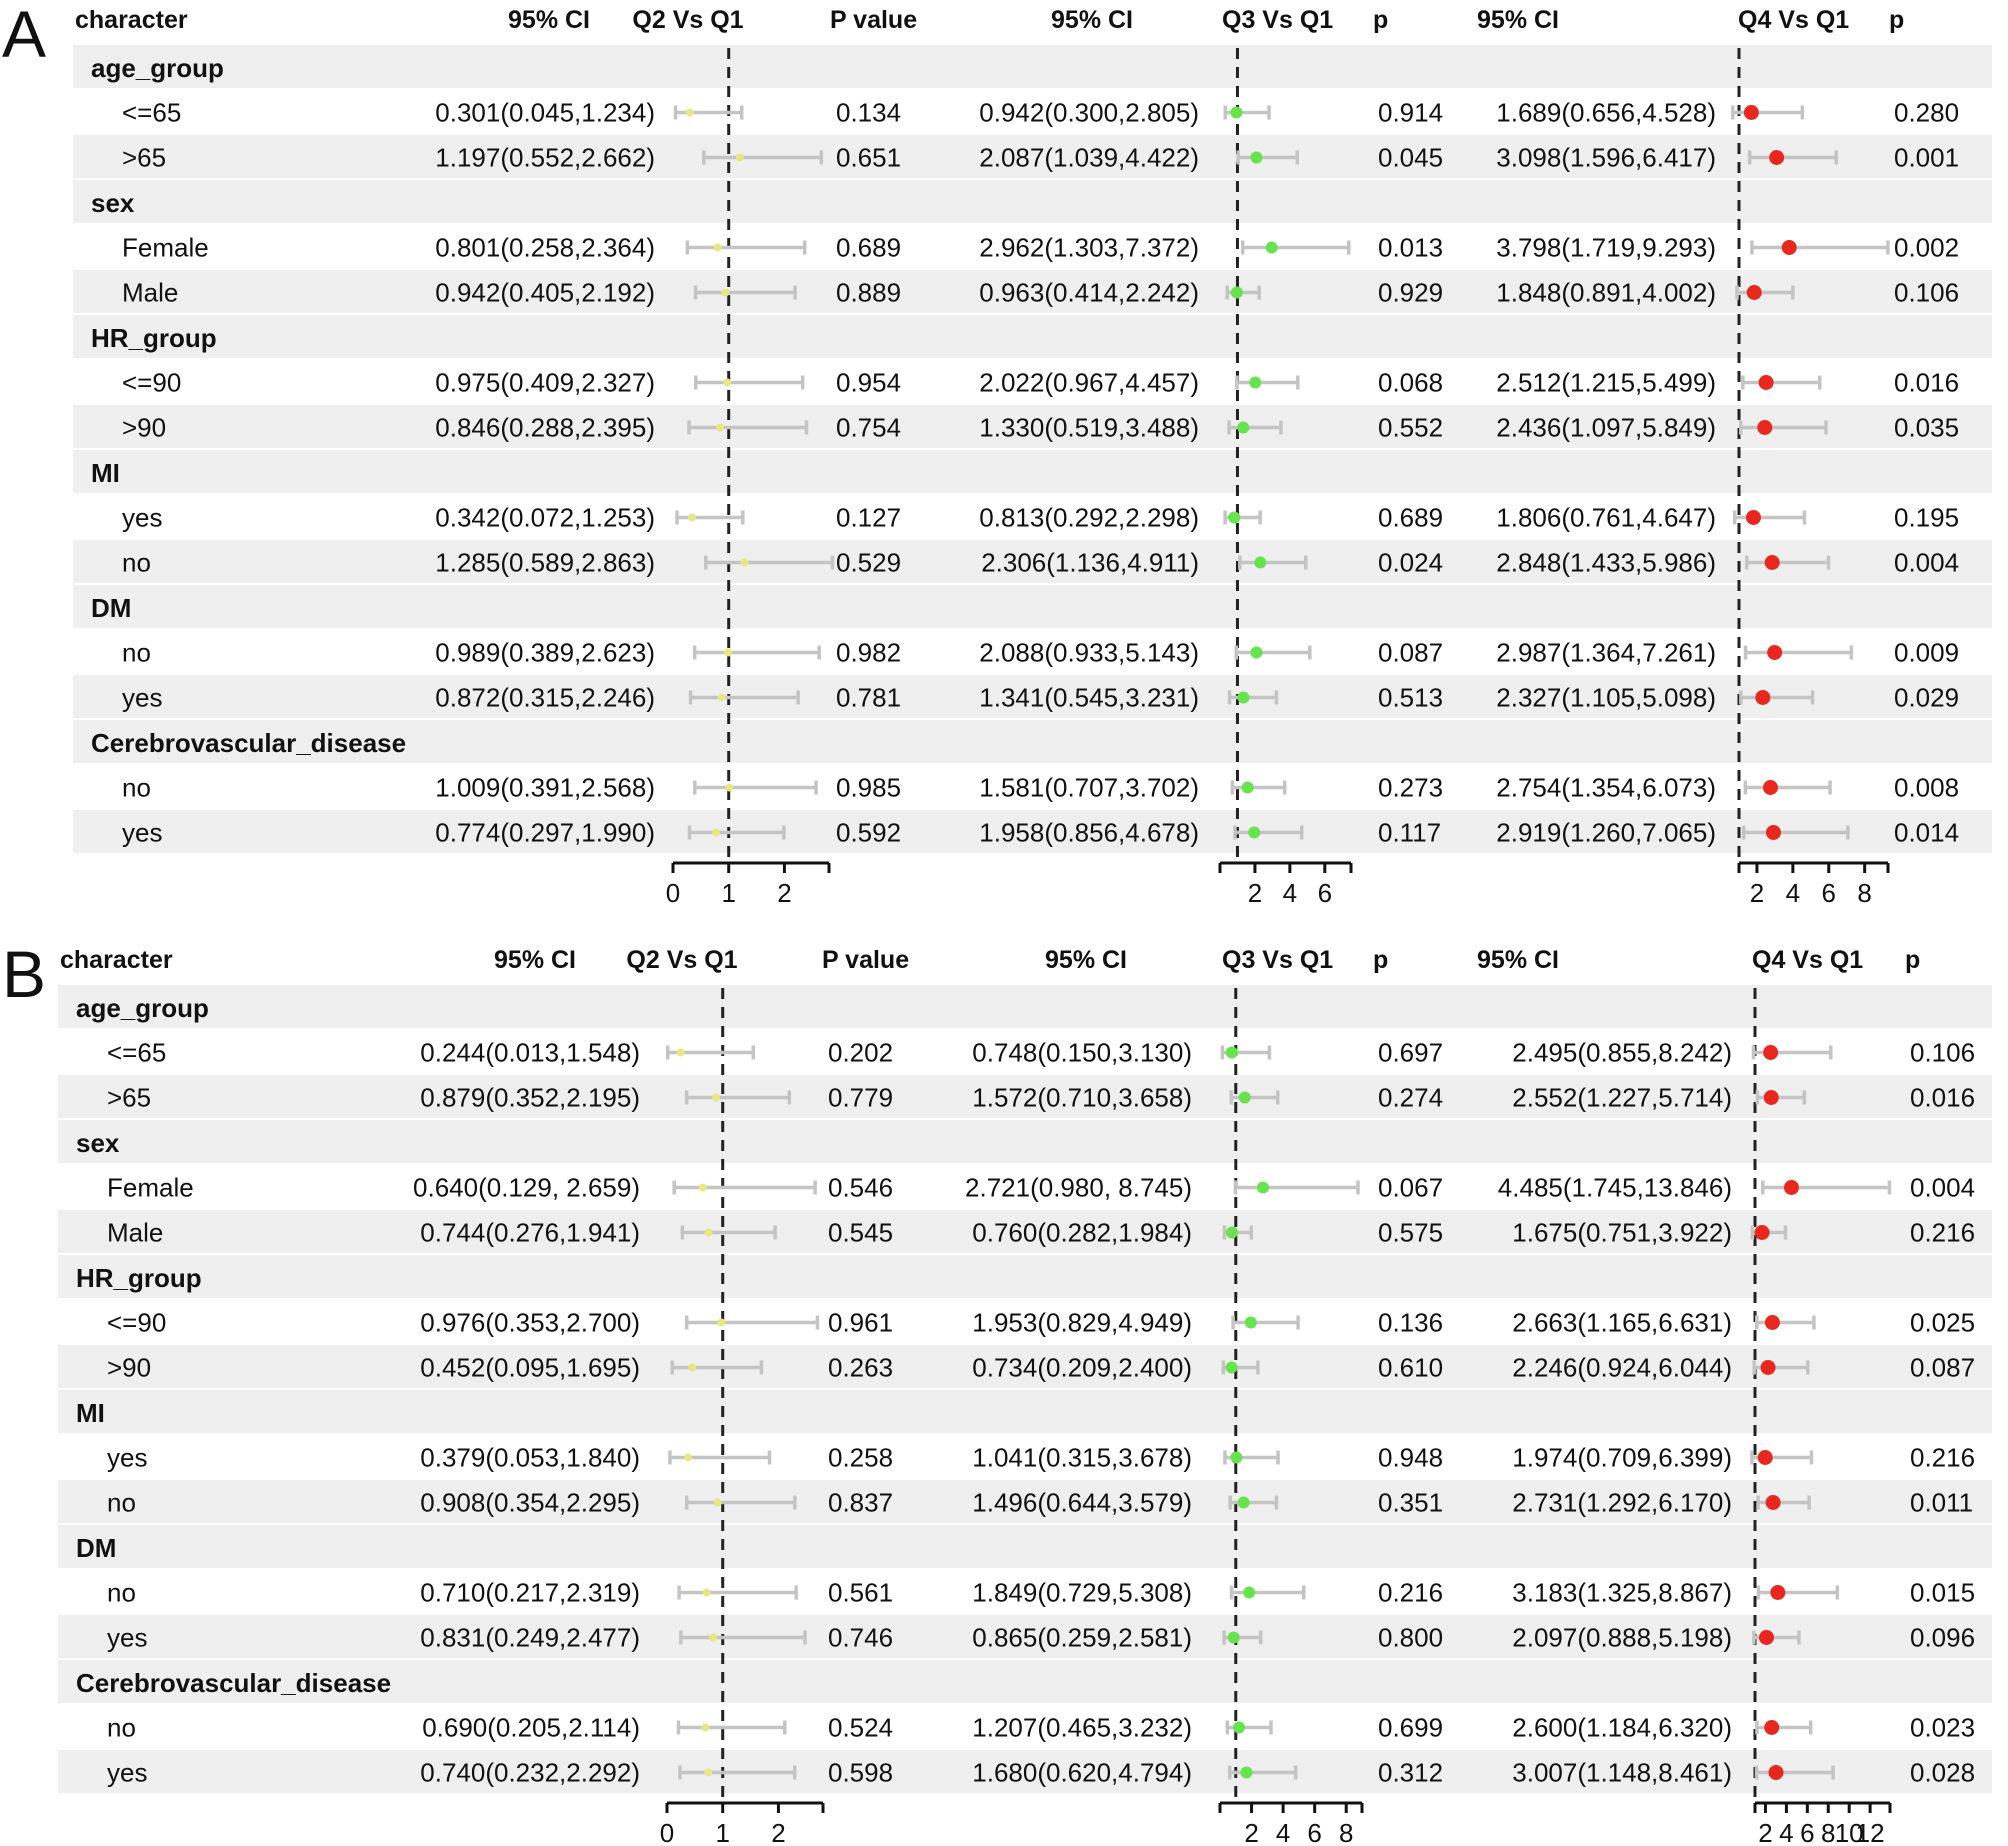 Image resolution: width=2008 pixels, height=1846 pixels. I want to click on q3-or-ci: 0.942(0.300,2.805), so click(1089, 113).